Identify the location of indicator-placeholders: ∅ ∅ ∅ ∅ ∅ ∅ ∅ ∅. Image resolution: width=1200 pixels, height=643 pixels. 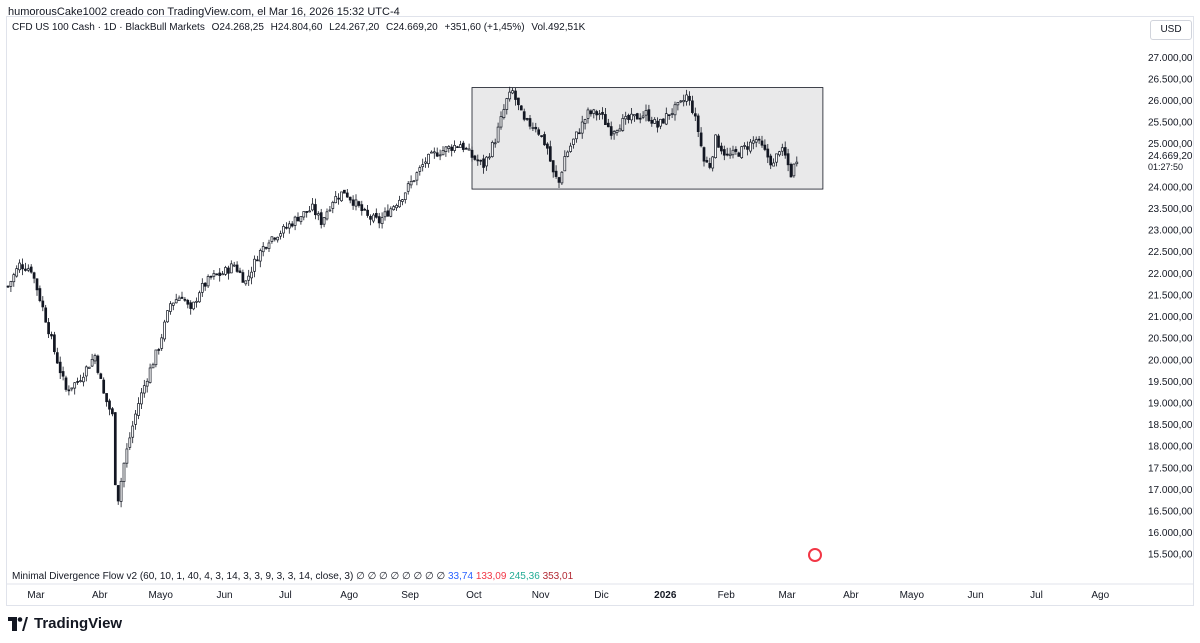
(401, 576).